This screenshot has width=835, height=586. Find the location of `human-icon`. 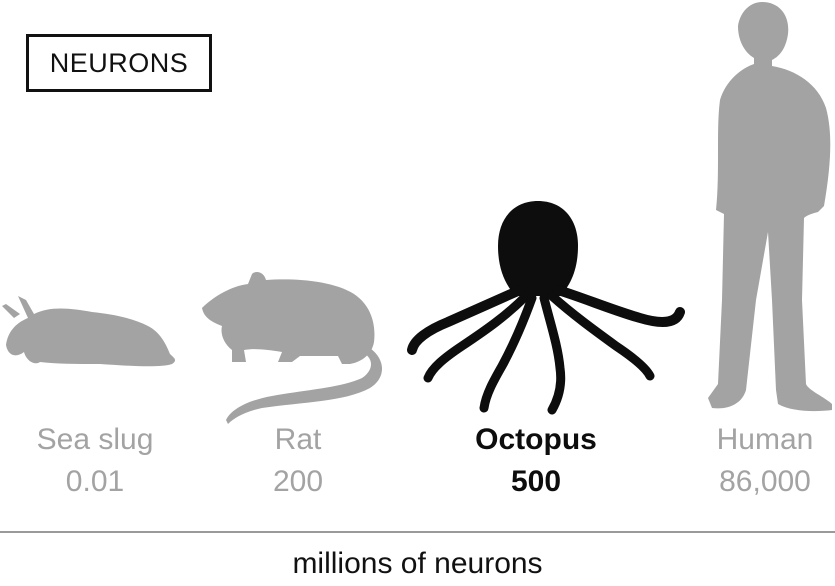

human-icon is located at coordinates (770, 207).